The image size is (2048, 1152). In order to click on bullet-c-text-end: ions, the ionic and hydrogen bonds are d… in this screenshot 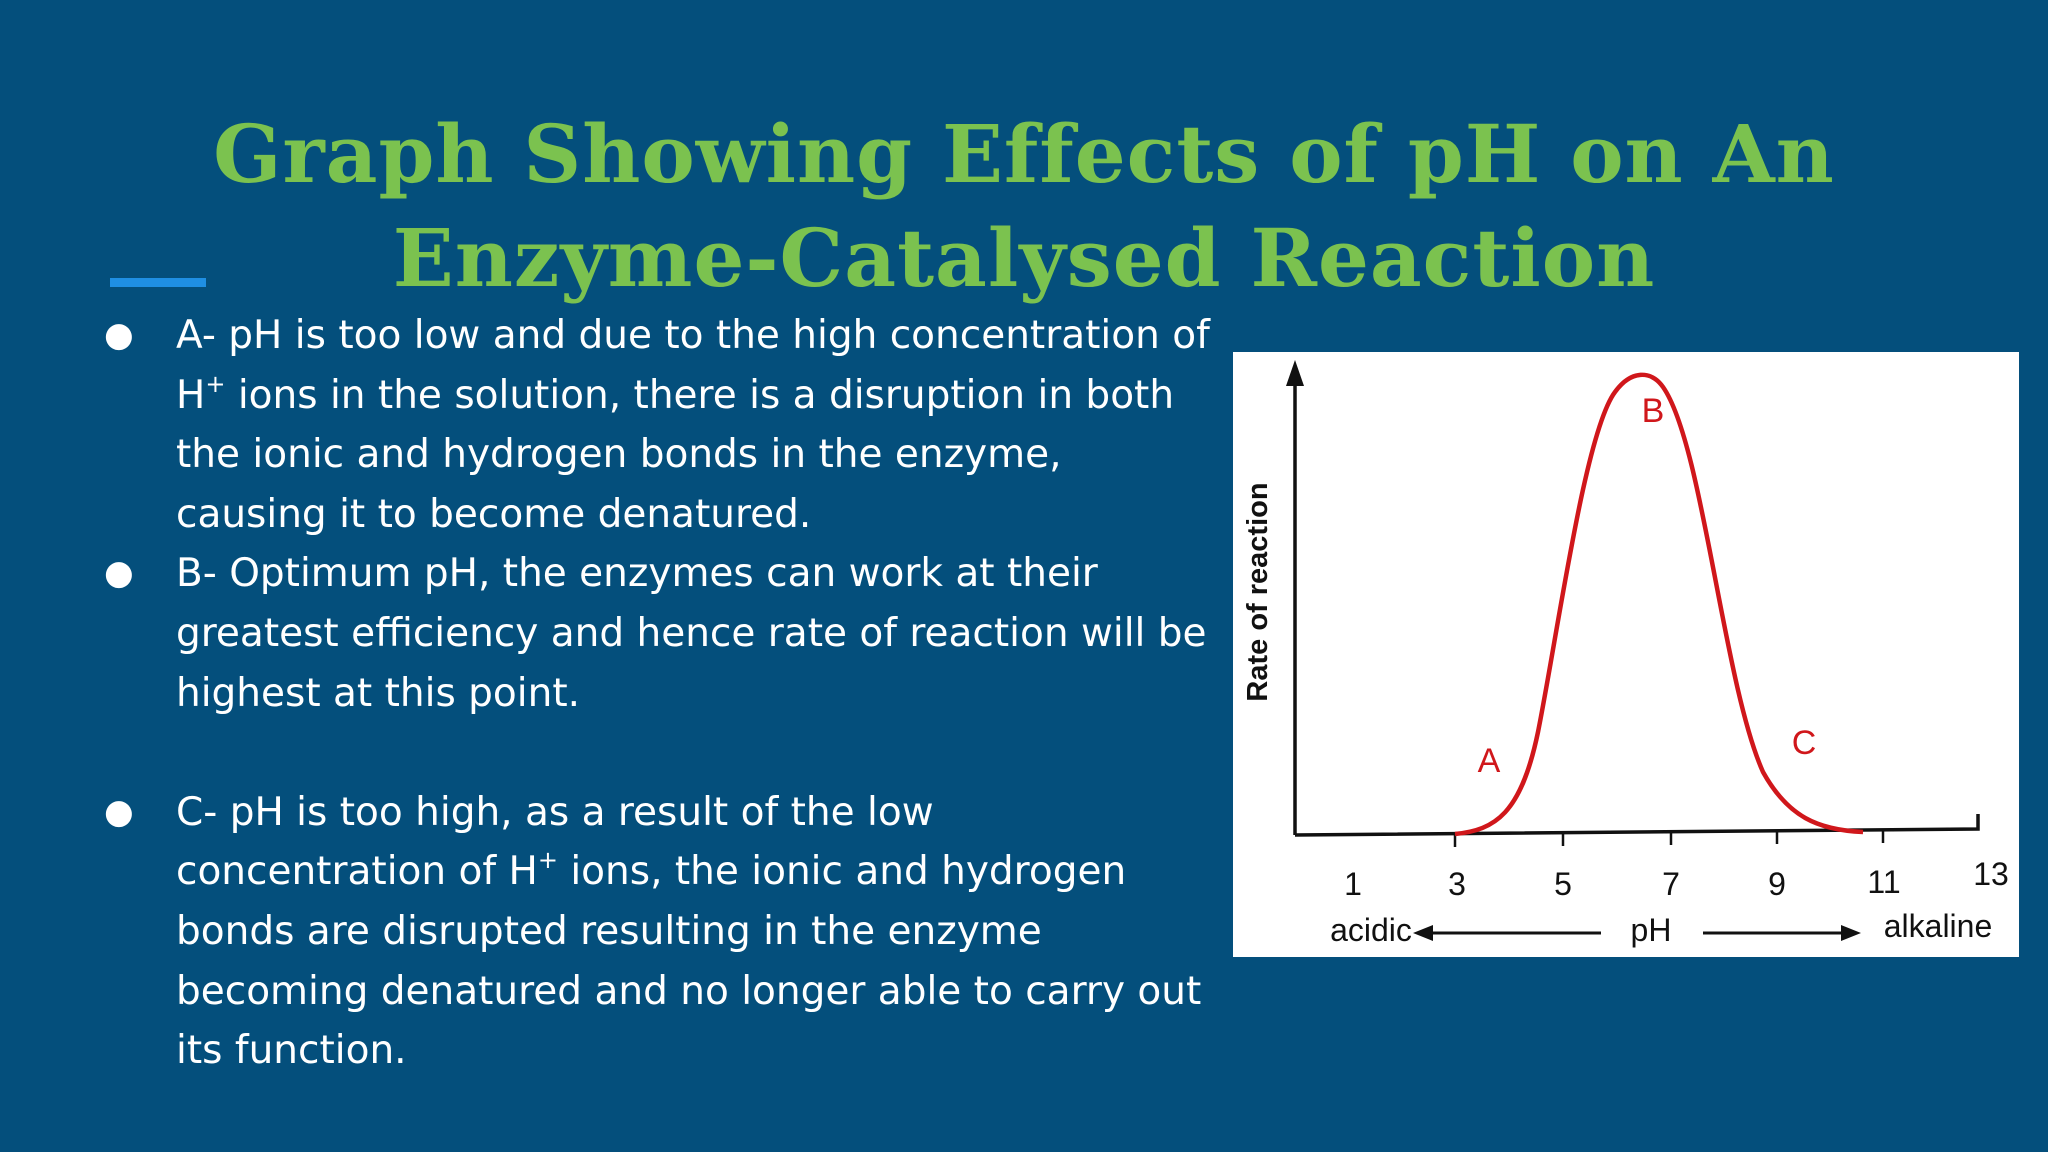, I will do `click(689, 961)`.